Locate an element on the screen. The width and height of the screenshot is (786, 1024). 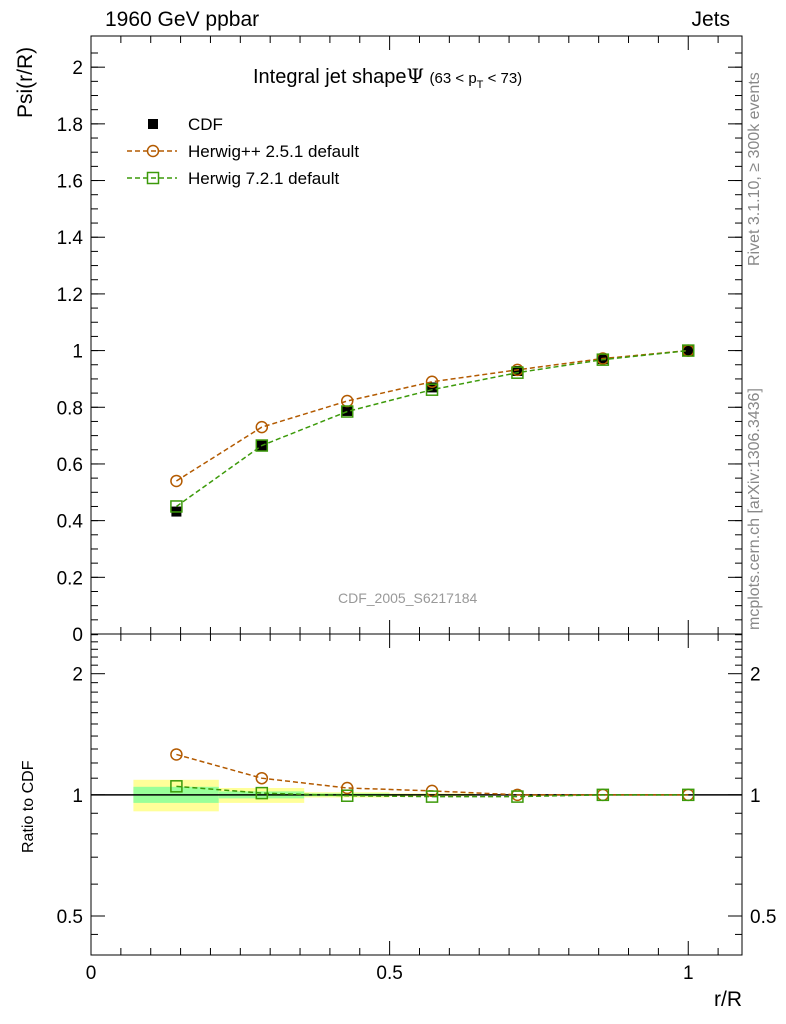
y-tick-label: 1.8 is located at coordinates (70, 125).